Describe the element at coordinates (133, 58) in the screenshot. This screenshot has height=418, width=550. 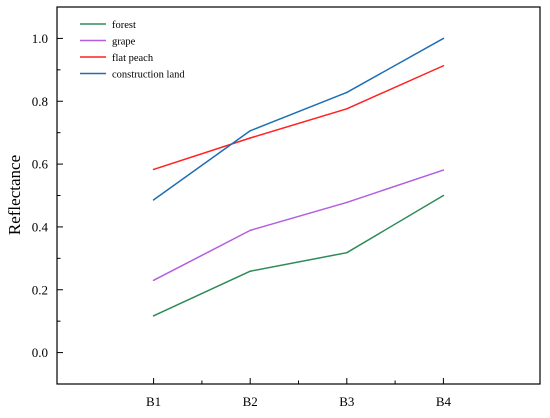
I see `legend-label-flat-peach: flat peach` at that location.